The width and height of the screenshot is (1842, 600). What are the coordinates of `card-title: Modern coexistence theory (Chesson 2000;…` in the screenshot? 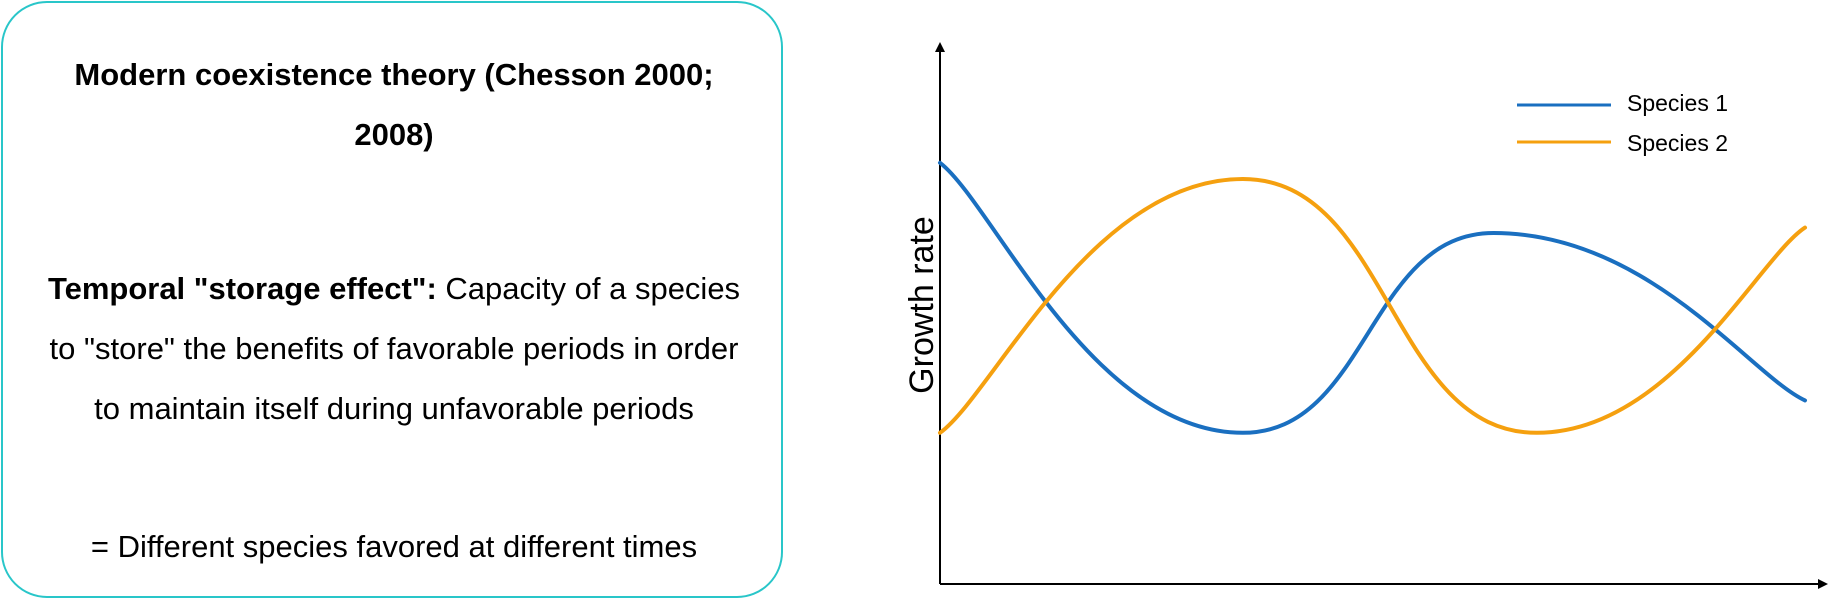 It's located at (394, 105).